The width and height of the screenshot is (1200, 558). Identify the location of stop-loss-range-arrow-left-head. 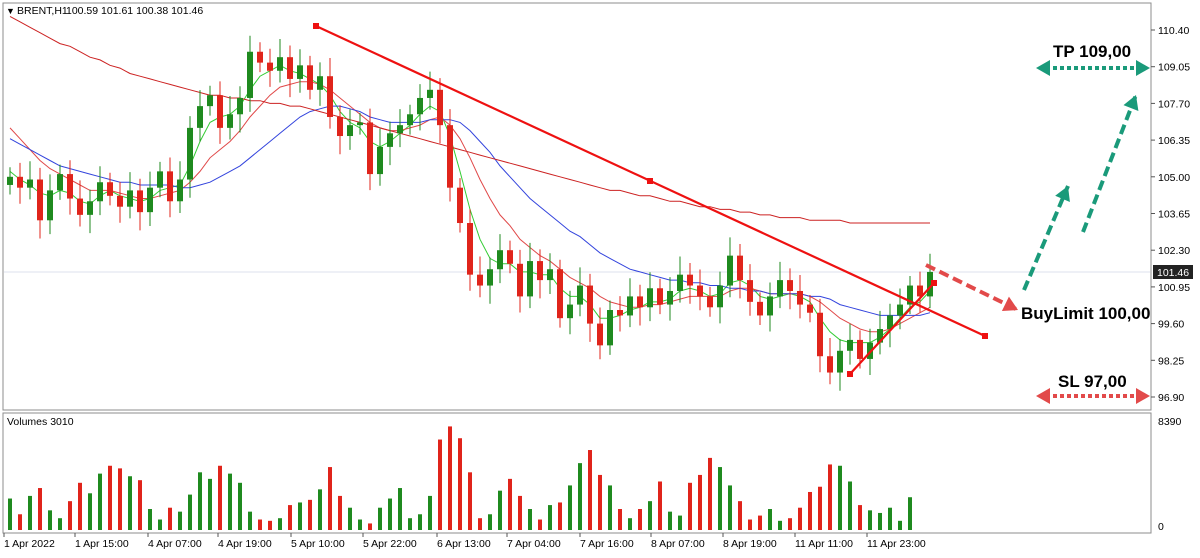
(1043, 396).